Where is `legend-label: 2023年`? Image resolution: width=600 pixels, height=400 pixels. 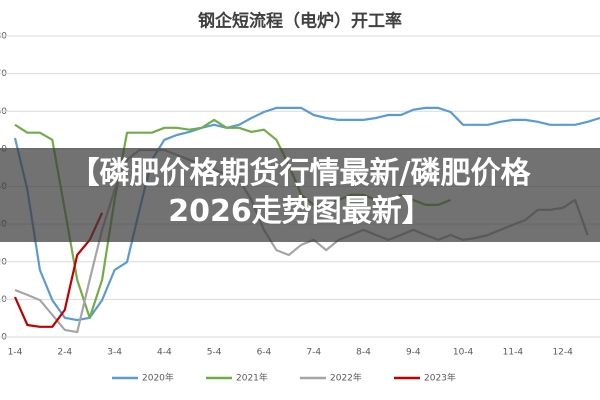
legend-label: 2023年 is located at coordinates (440, 378).